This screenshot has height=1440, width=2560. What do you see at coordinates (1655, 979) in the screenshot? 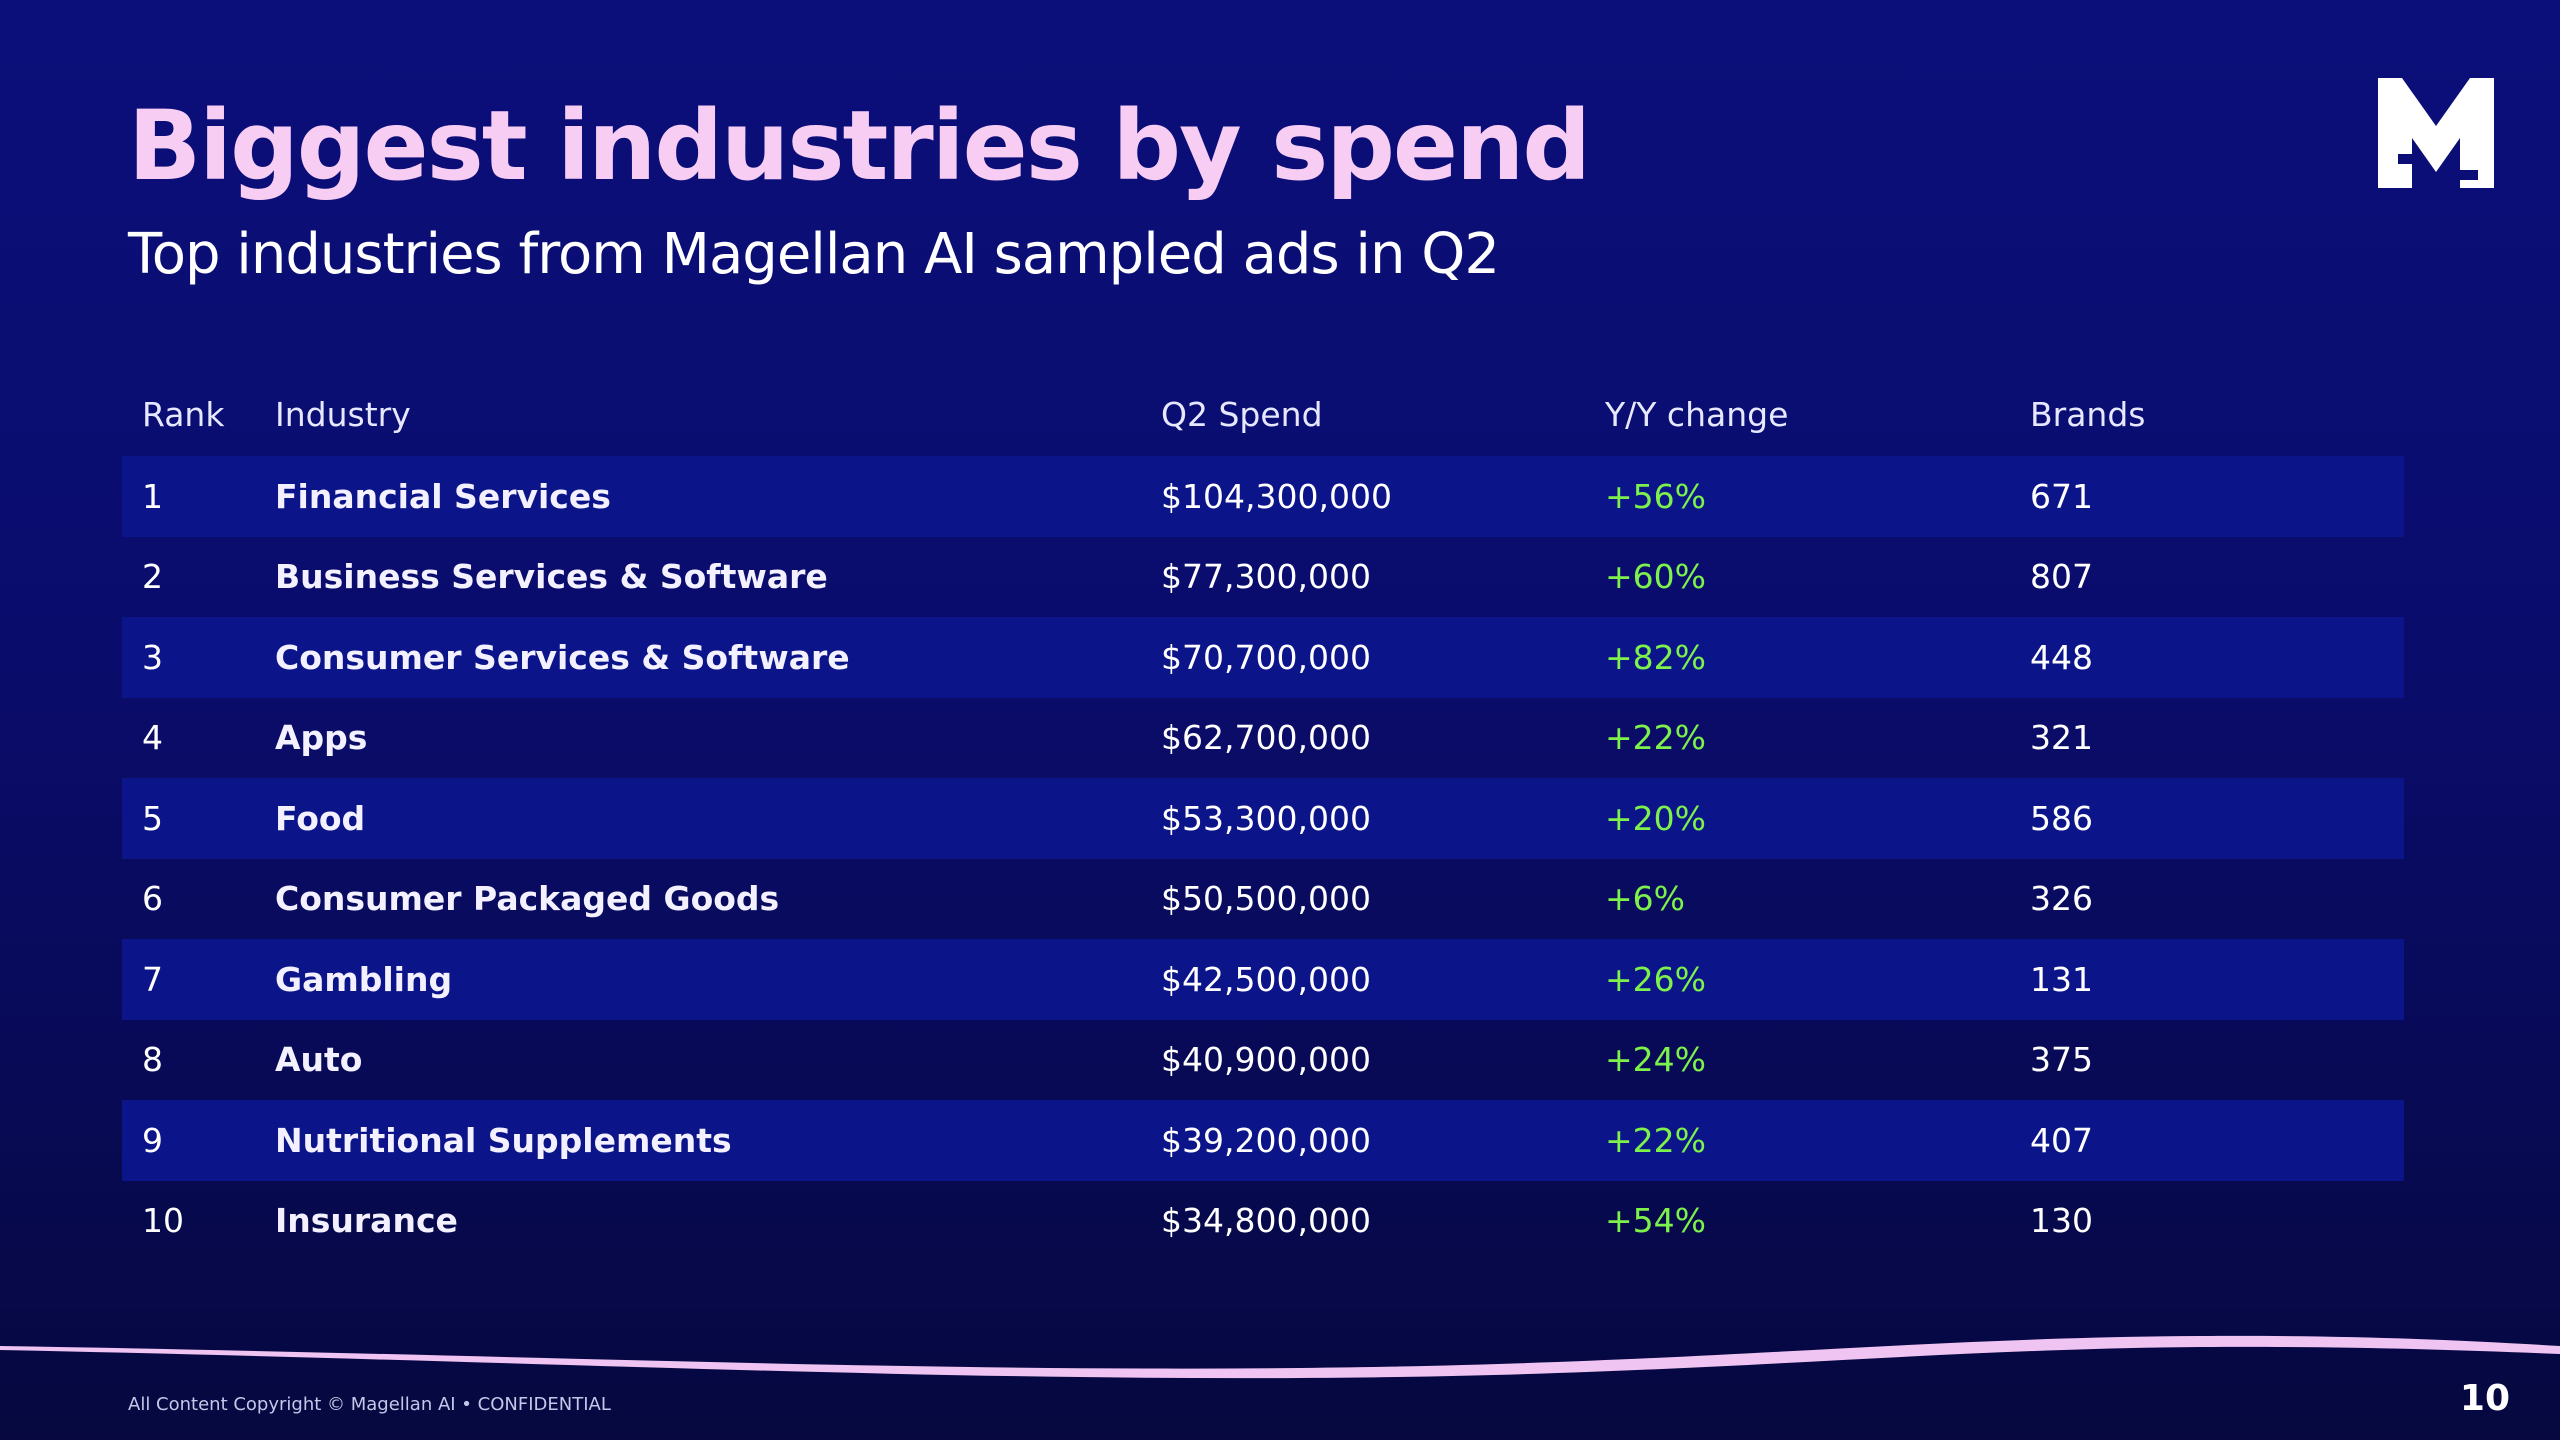
I see `change-cell: +26%` at bounding box center [1655, 979].